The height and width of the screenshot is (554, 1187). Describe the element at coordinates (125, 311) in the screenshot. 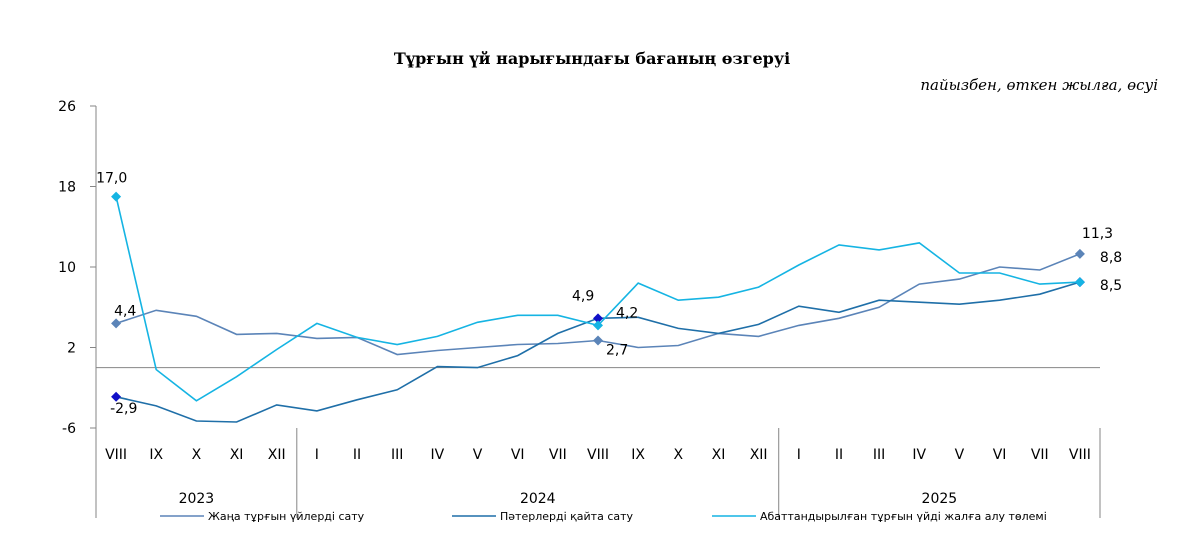

I see `data-label: 4,4` at that location.